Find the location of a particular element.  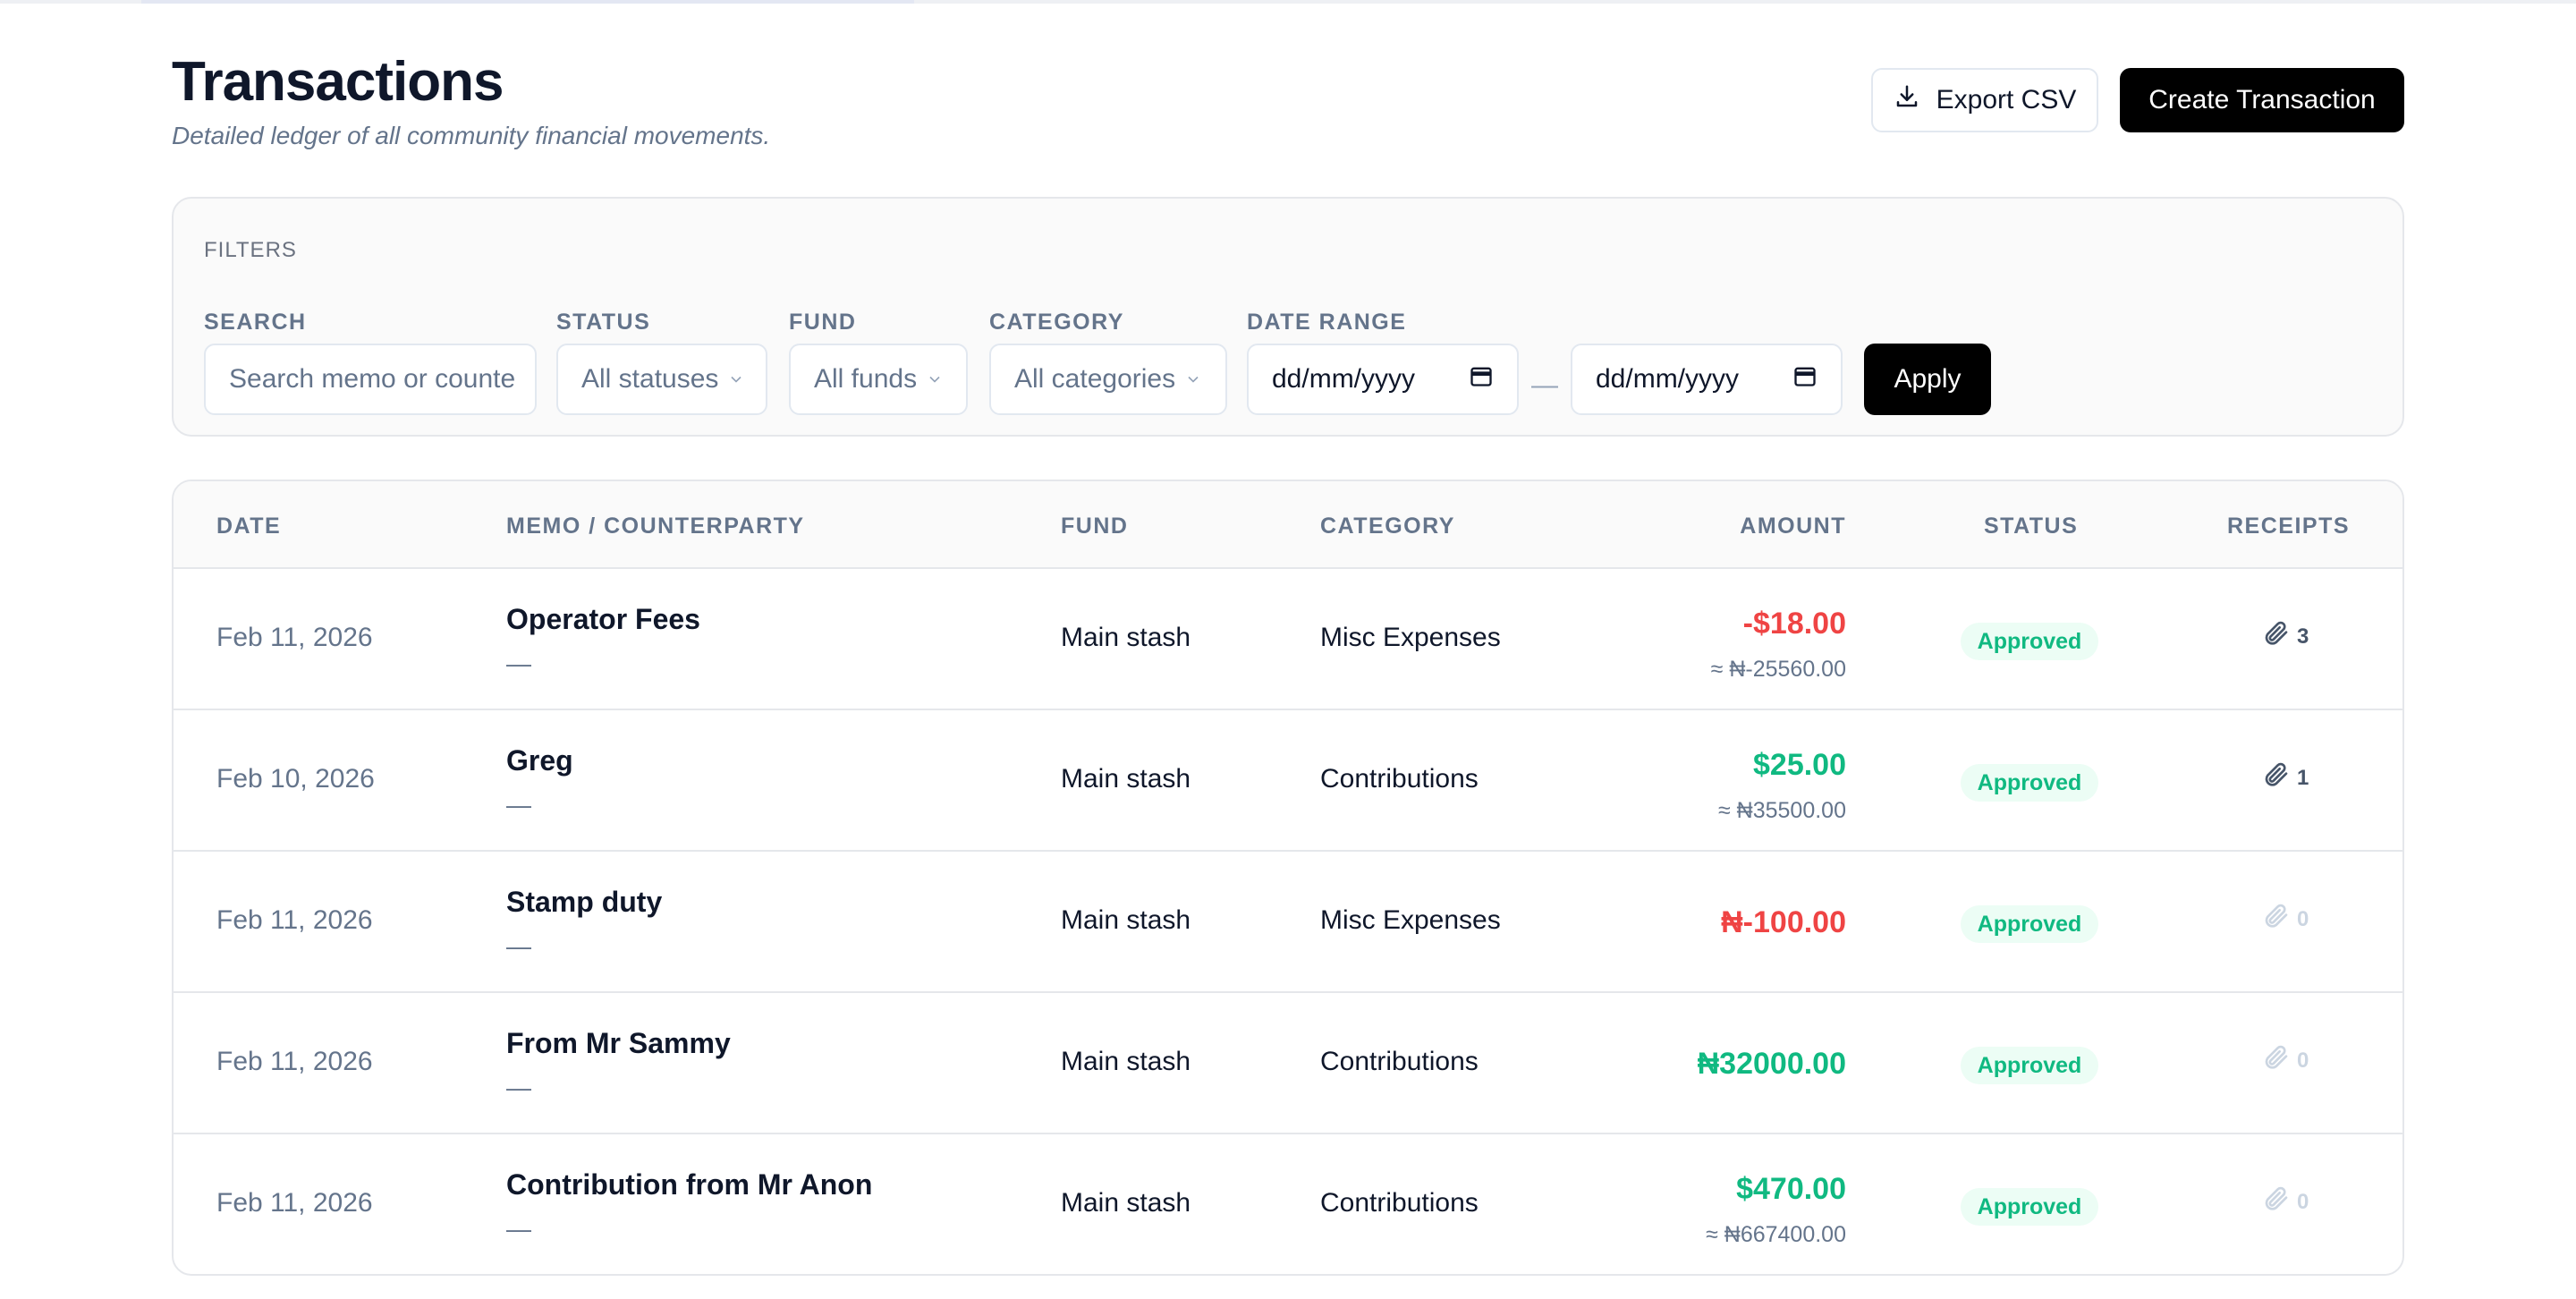

fund-label: FUND is located at coordinates (823, 322).